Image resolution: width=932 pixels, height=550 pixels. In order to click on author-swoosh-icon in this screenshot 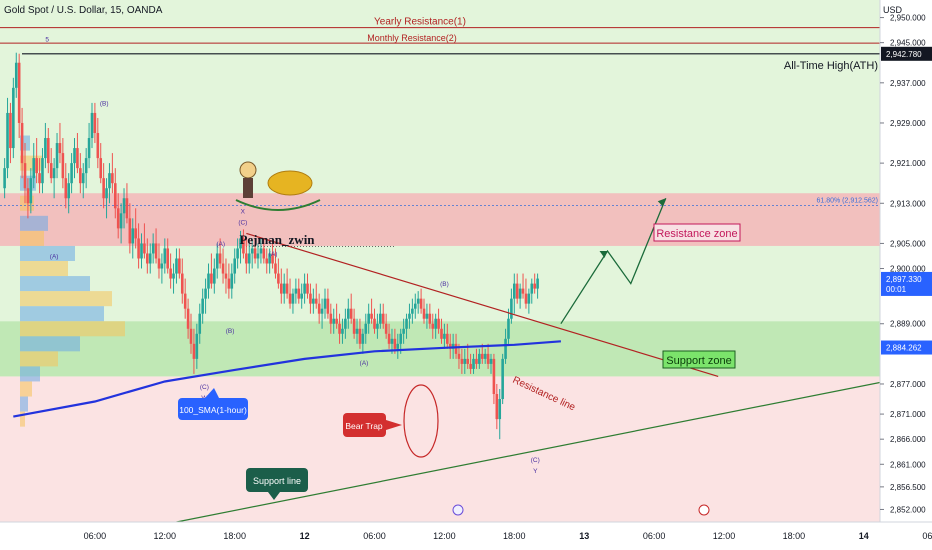, I will do `click(278, 205)`.